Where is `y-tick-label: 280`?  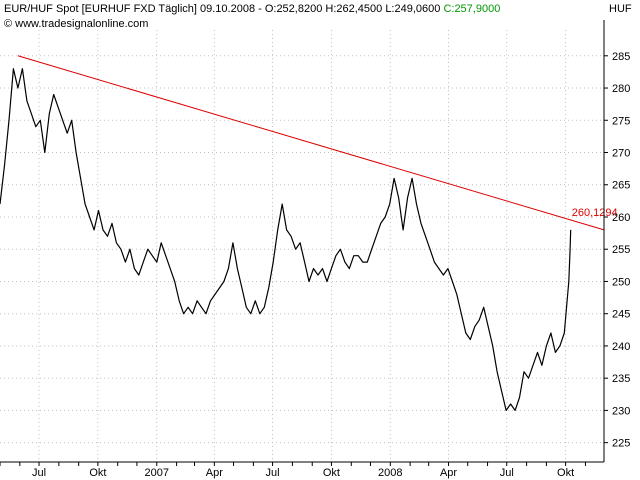 y-tick-label: 280 is located at coordinates (621, 89).